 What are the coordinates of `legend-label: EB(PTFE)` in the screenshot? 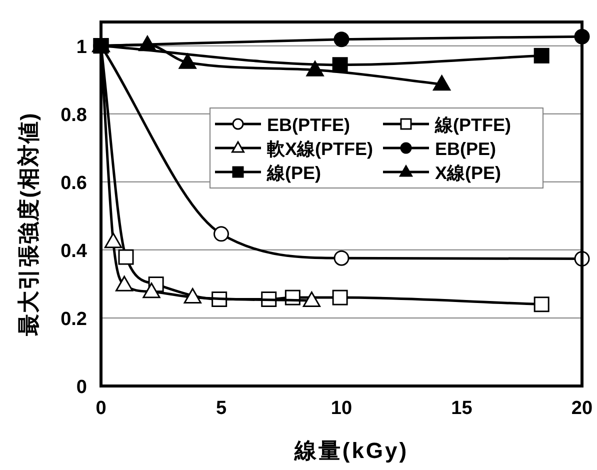 It's located at (308, 125).